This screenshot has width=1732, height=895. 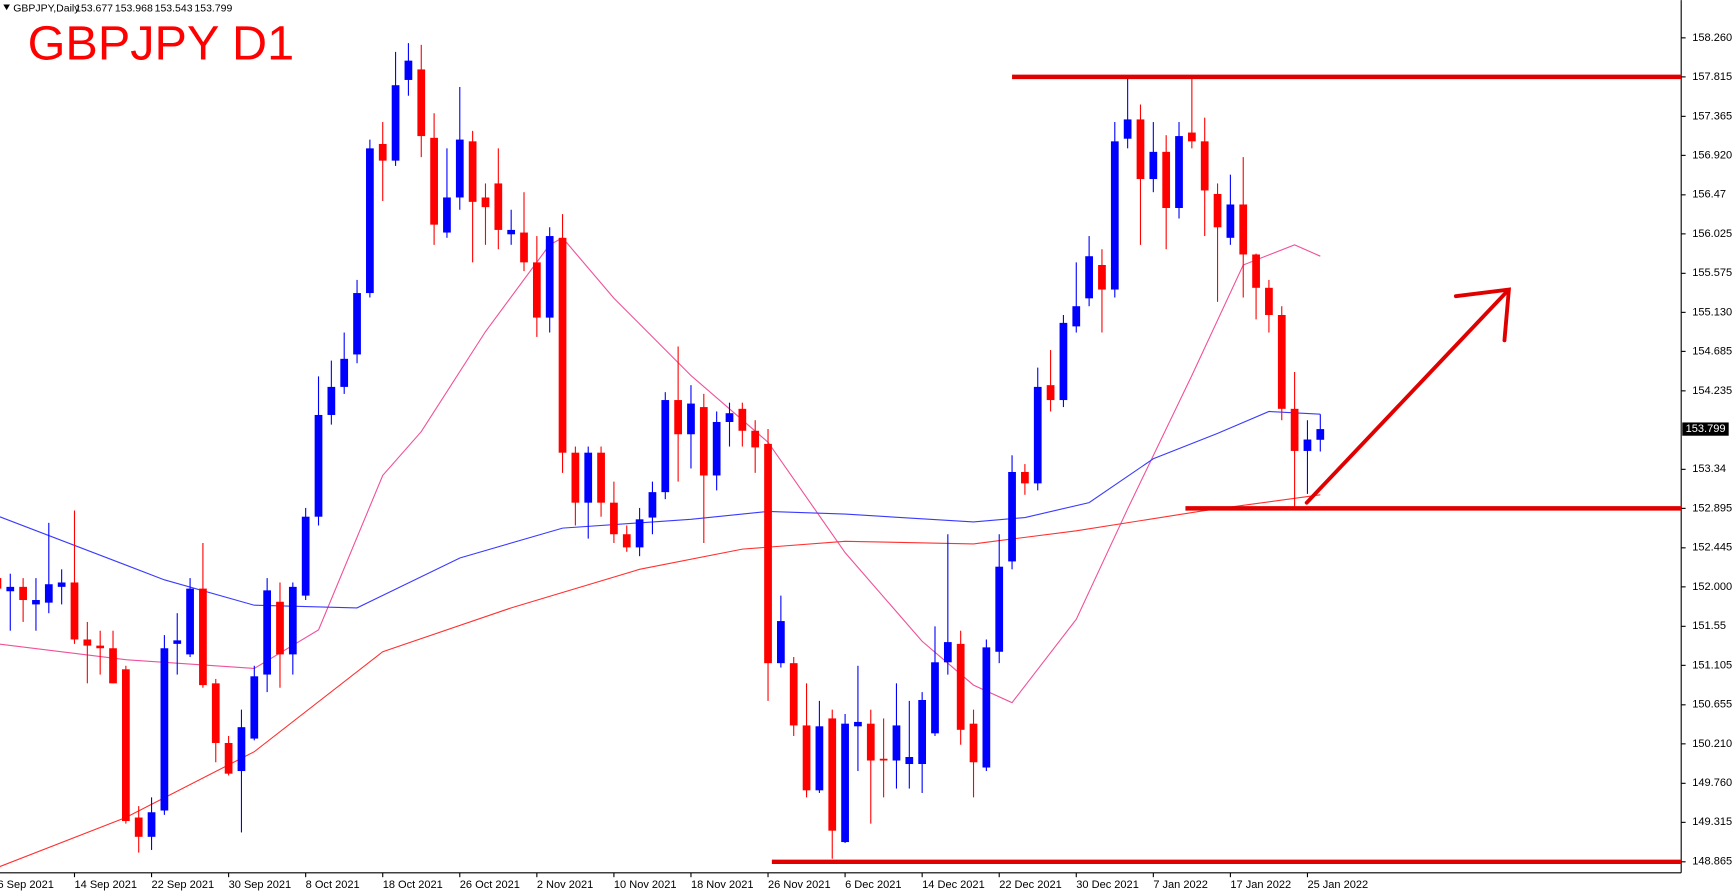 What do you see at coordinates (413, 885) in the screenshot?
I see `x-tick-label: 18 Oct 2021` at bounding box center [413, 885].